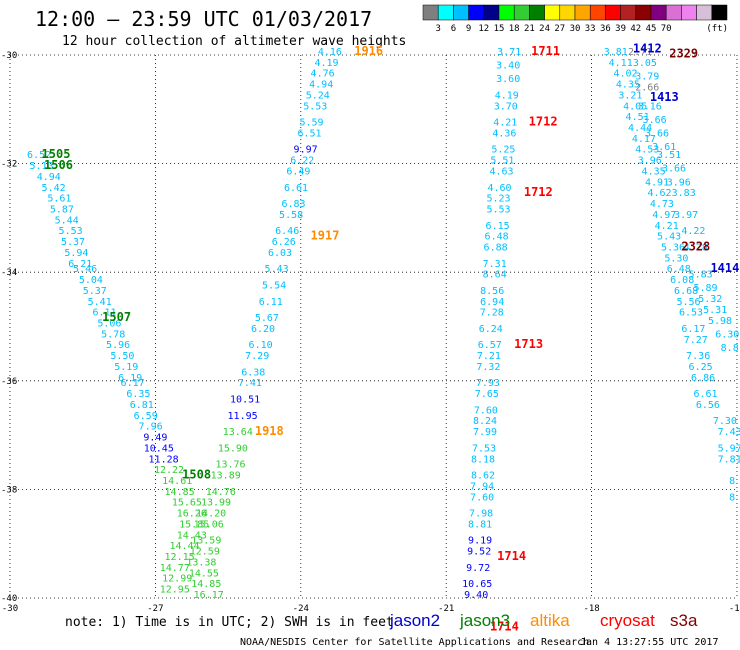 The height and width of the screenshot is (650, 740). I want to click on wave-height-value: 7.21, so click(489, 356).